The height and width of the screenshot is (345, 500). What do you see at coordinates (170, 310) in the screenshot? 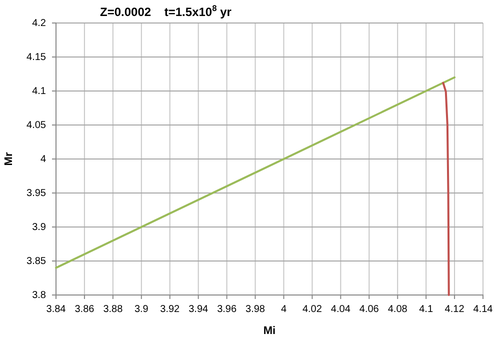
I see `x-tick-label: 3.92` at bounding box center [170, 310].